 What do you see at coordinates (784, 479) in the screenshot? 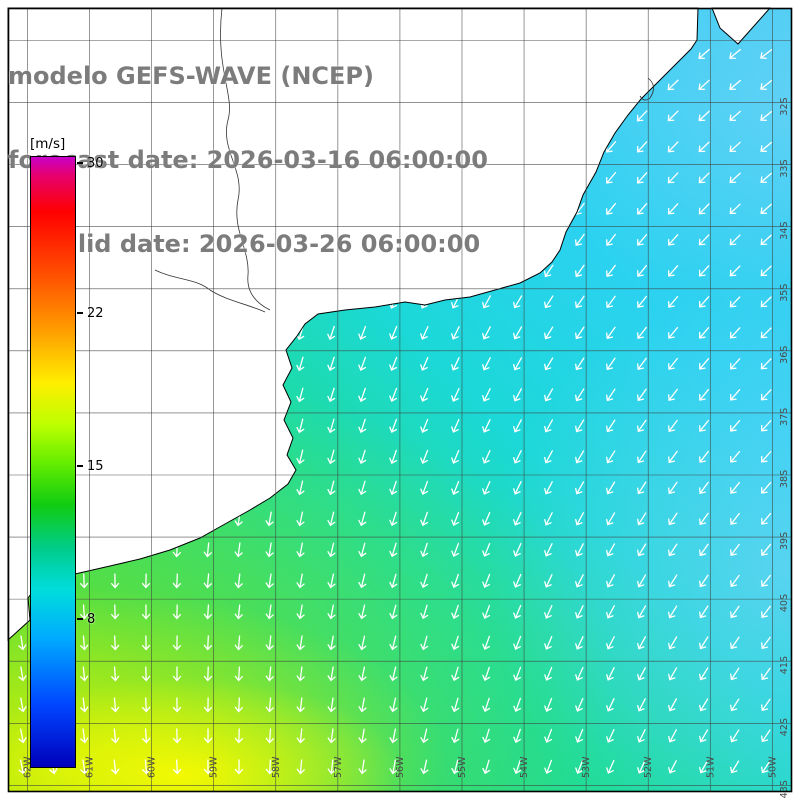
I see `right-axis-label: 38S` at bounding box center [784, 479].